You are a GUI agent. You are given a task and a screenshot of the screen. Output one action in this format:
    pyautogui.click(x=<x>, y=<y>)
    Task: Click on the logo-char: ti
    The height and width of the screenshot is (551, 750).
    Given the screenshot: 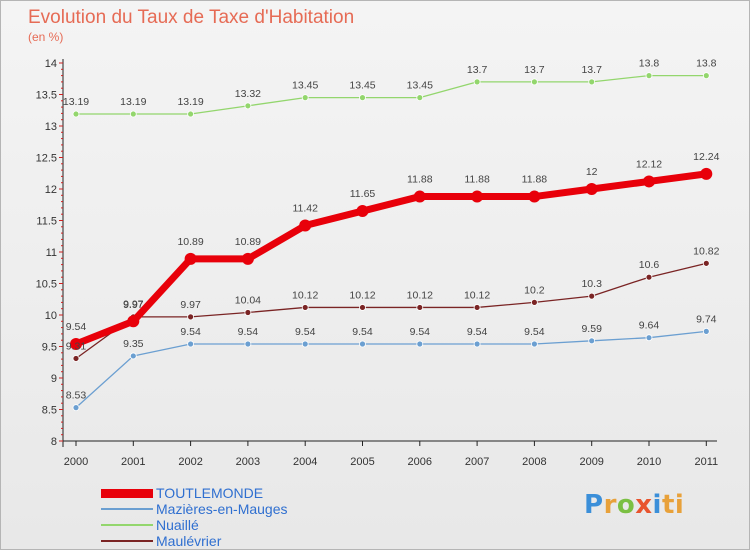 What is the action you would take?
    pyautogui.click(x=673, y=505)
    